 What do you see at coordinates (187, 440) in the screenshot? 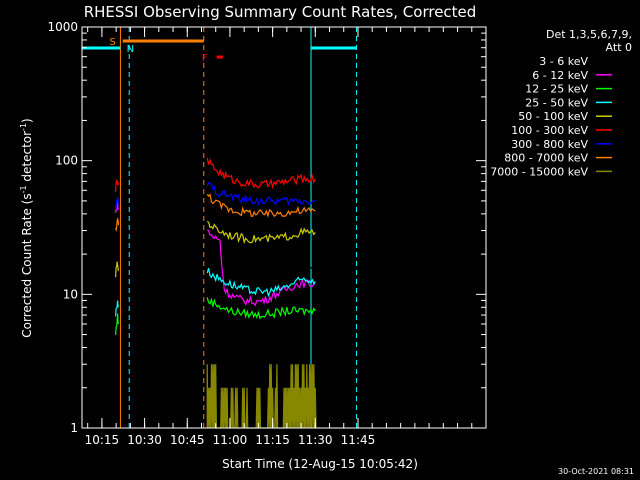
I see `x-tick-label: 10:45` at bounding box center [187, 440].